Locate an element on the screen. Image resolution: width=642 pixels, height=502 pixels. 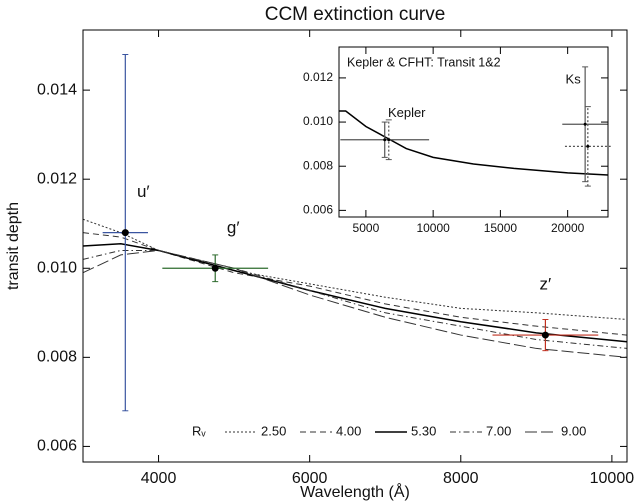
legend-label: 5.30 is located at coordinates (423, 430).